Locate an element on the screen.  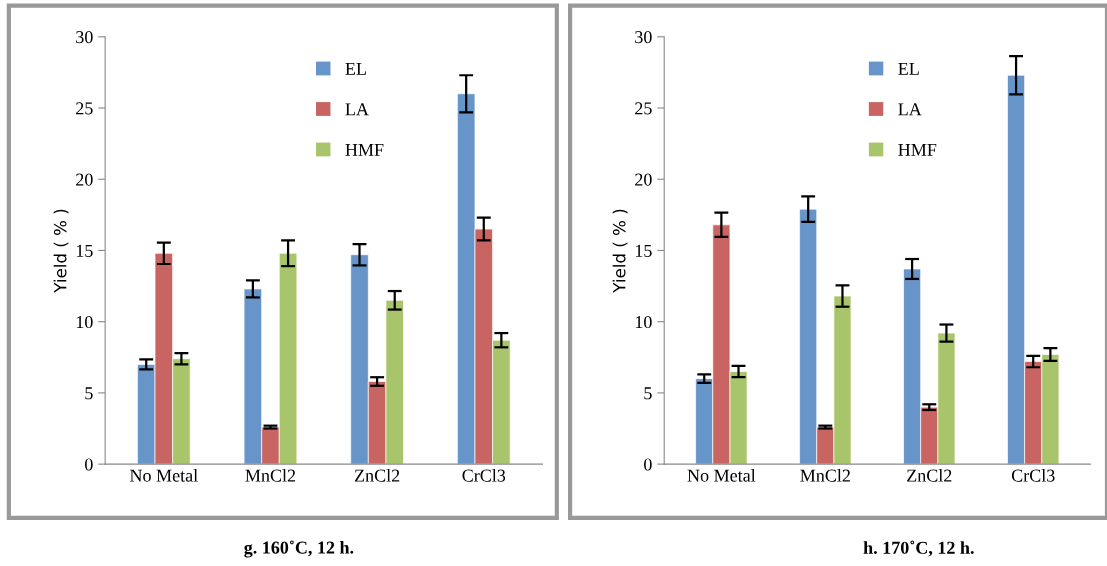
text: g. 160˚C, 12 h. is located at coordinates (299, 549).